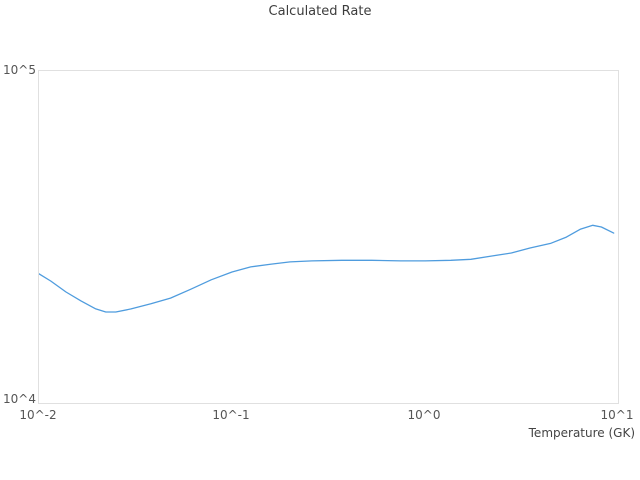  I want to click on x-tick-label-1e0: 10^0, so click(424, 415).